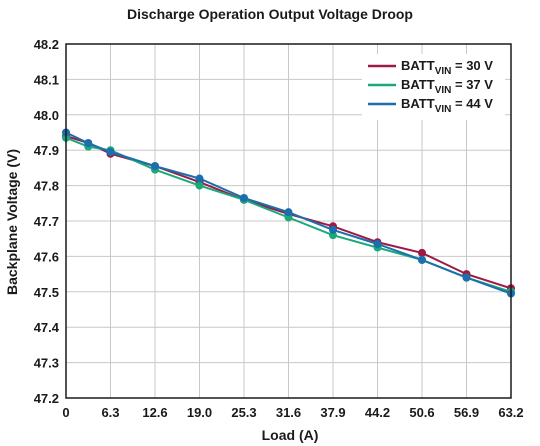  Describe the element at coordinates (447, 105) in the screenshot. I see `legend-label: BATTVIN = 44 V` at that location.